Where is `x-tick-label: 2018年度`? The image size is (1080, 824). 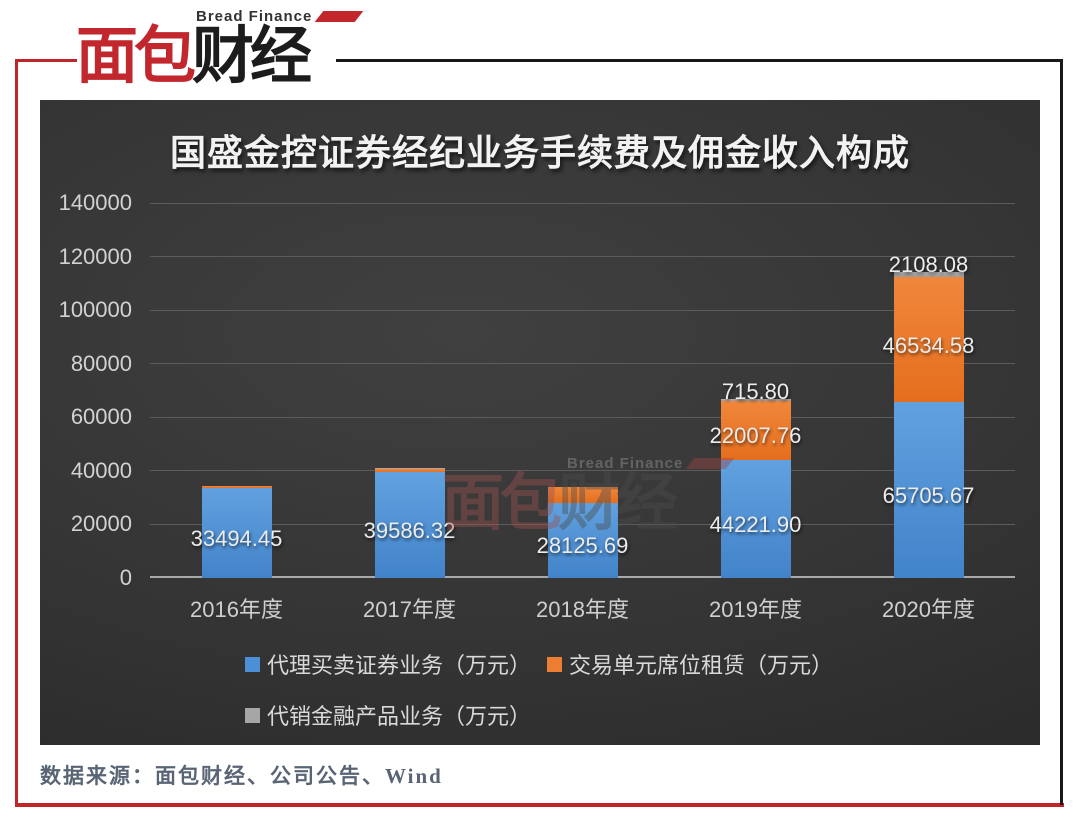
x-tick-label: 2018年度 is located at coordinates (582, 609).